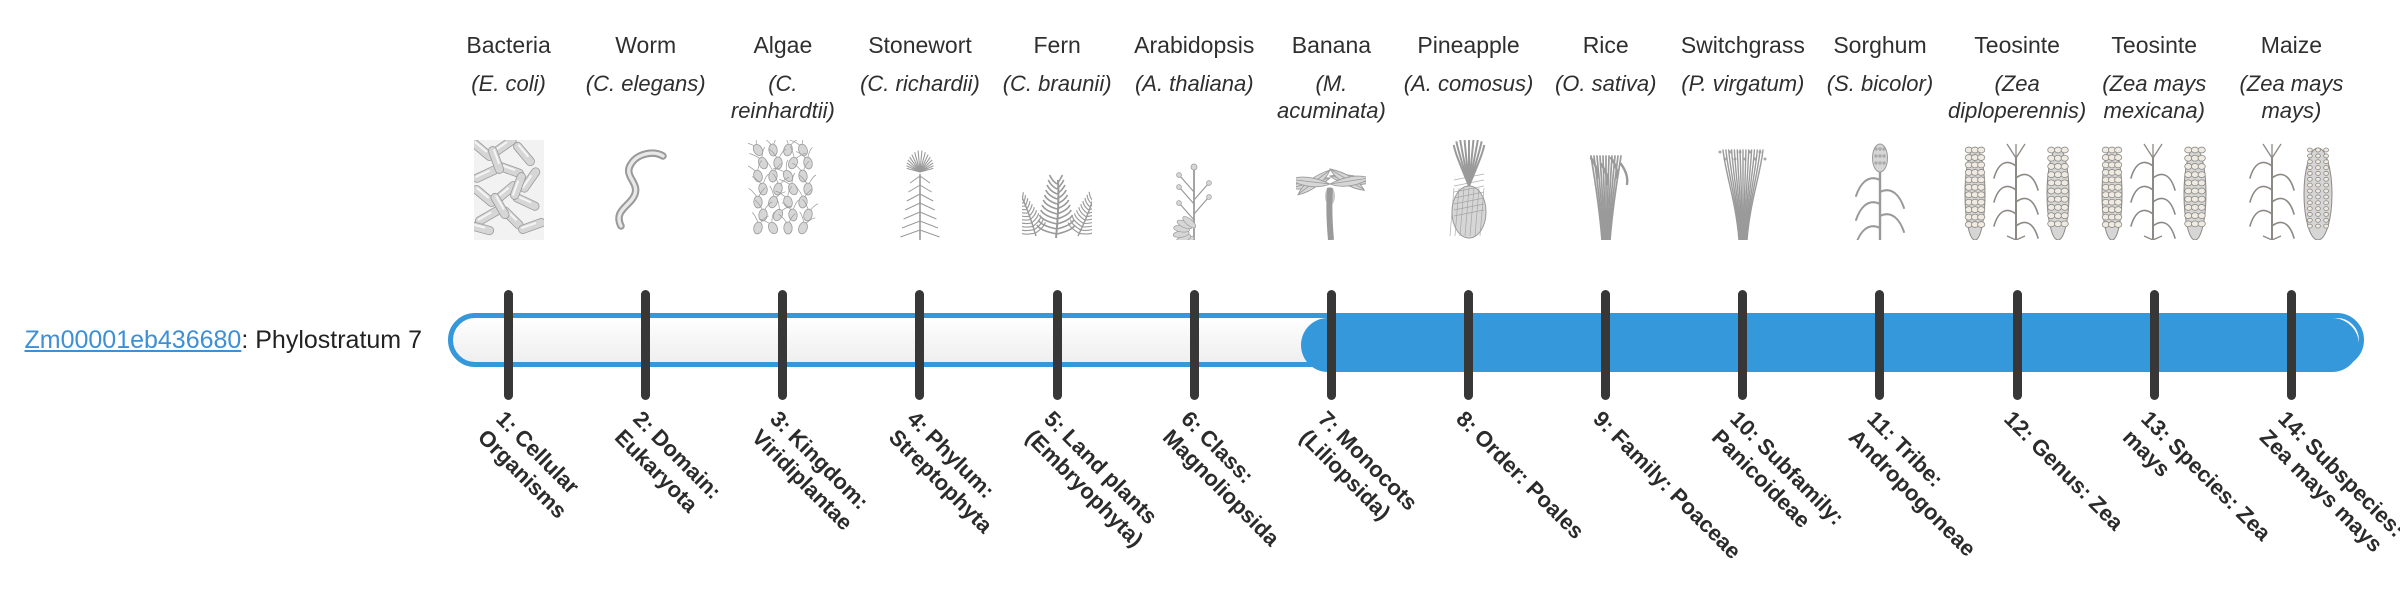  I want to click on stratum-cell: 14: Subspecies: Zea mays mays, so click(2311, 490).